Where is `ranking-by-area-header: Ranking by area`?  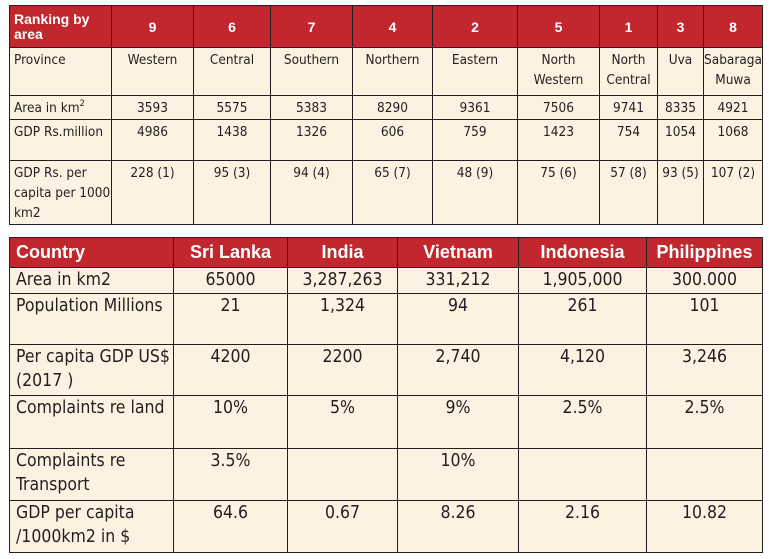 ranking-by-area-header: Ranking by area is located at coordinates (60, 26).